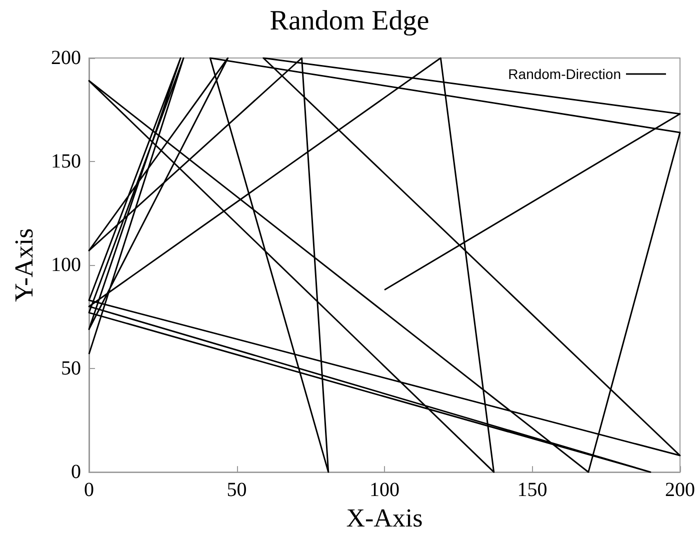 Image resolution: width=699 pixels, height=536 pixels. What do you see at coordinates (680, 490) in the screenshot?
I see `x-tick-label: 200` at bounding box center [680, 490].